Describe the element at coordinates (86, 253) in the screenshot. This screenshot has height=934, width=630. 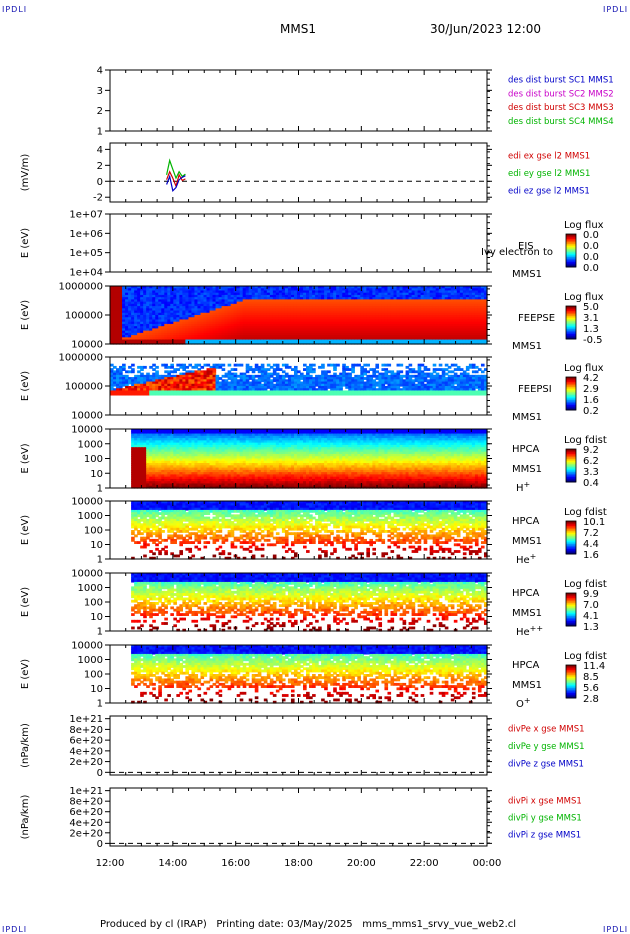
I see `y-tick-label: 1e+05` at that location.